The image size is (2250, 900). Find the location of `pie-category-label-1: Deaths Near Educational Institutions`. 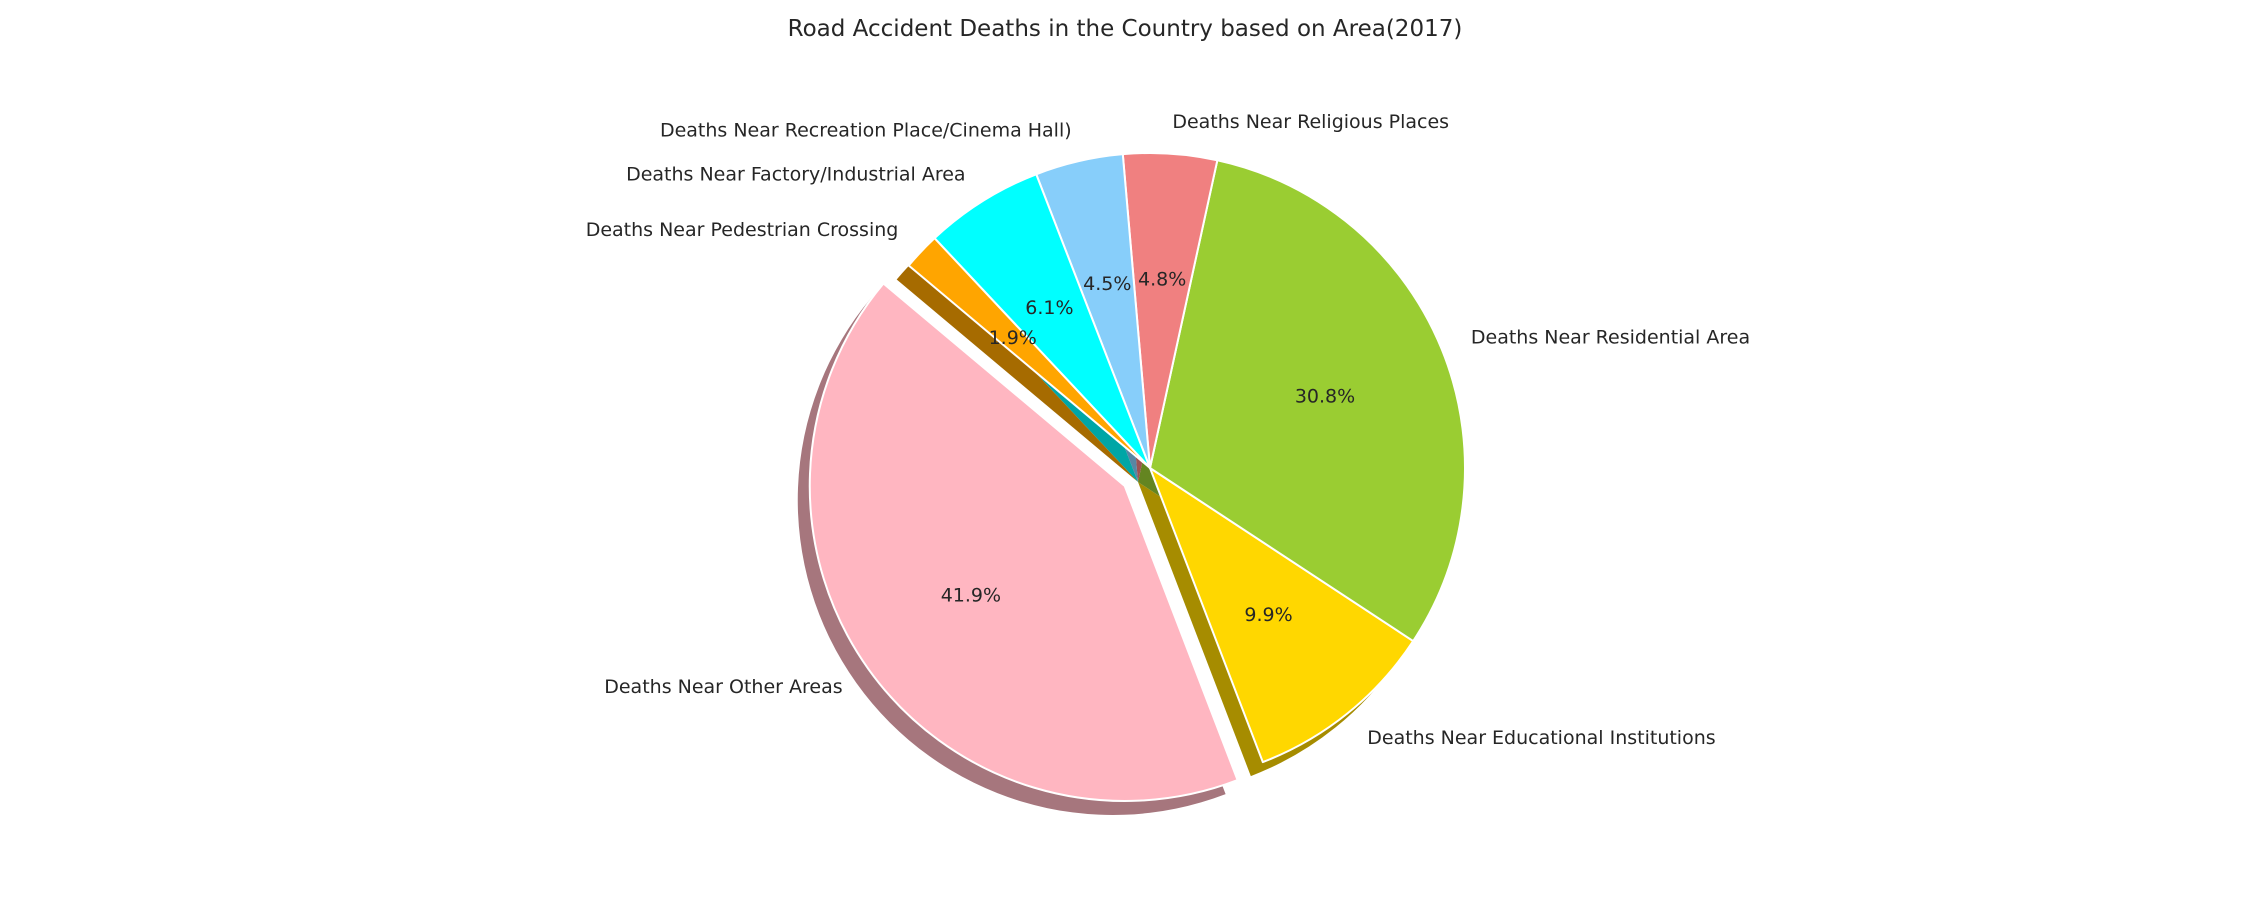

pie-category-label-1: Deaths Near Educational Institutions is located at coordinates (1541, 738).